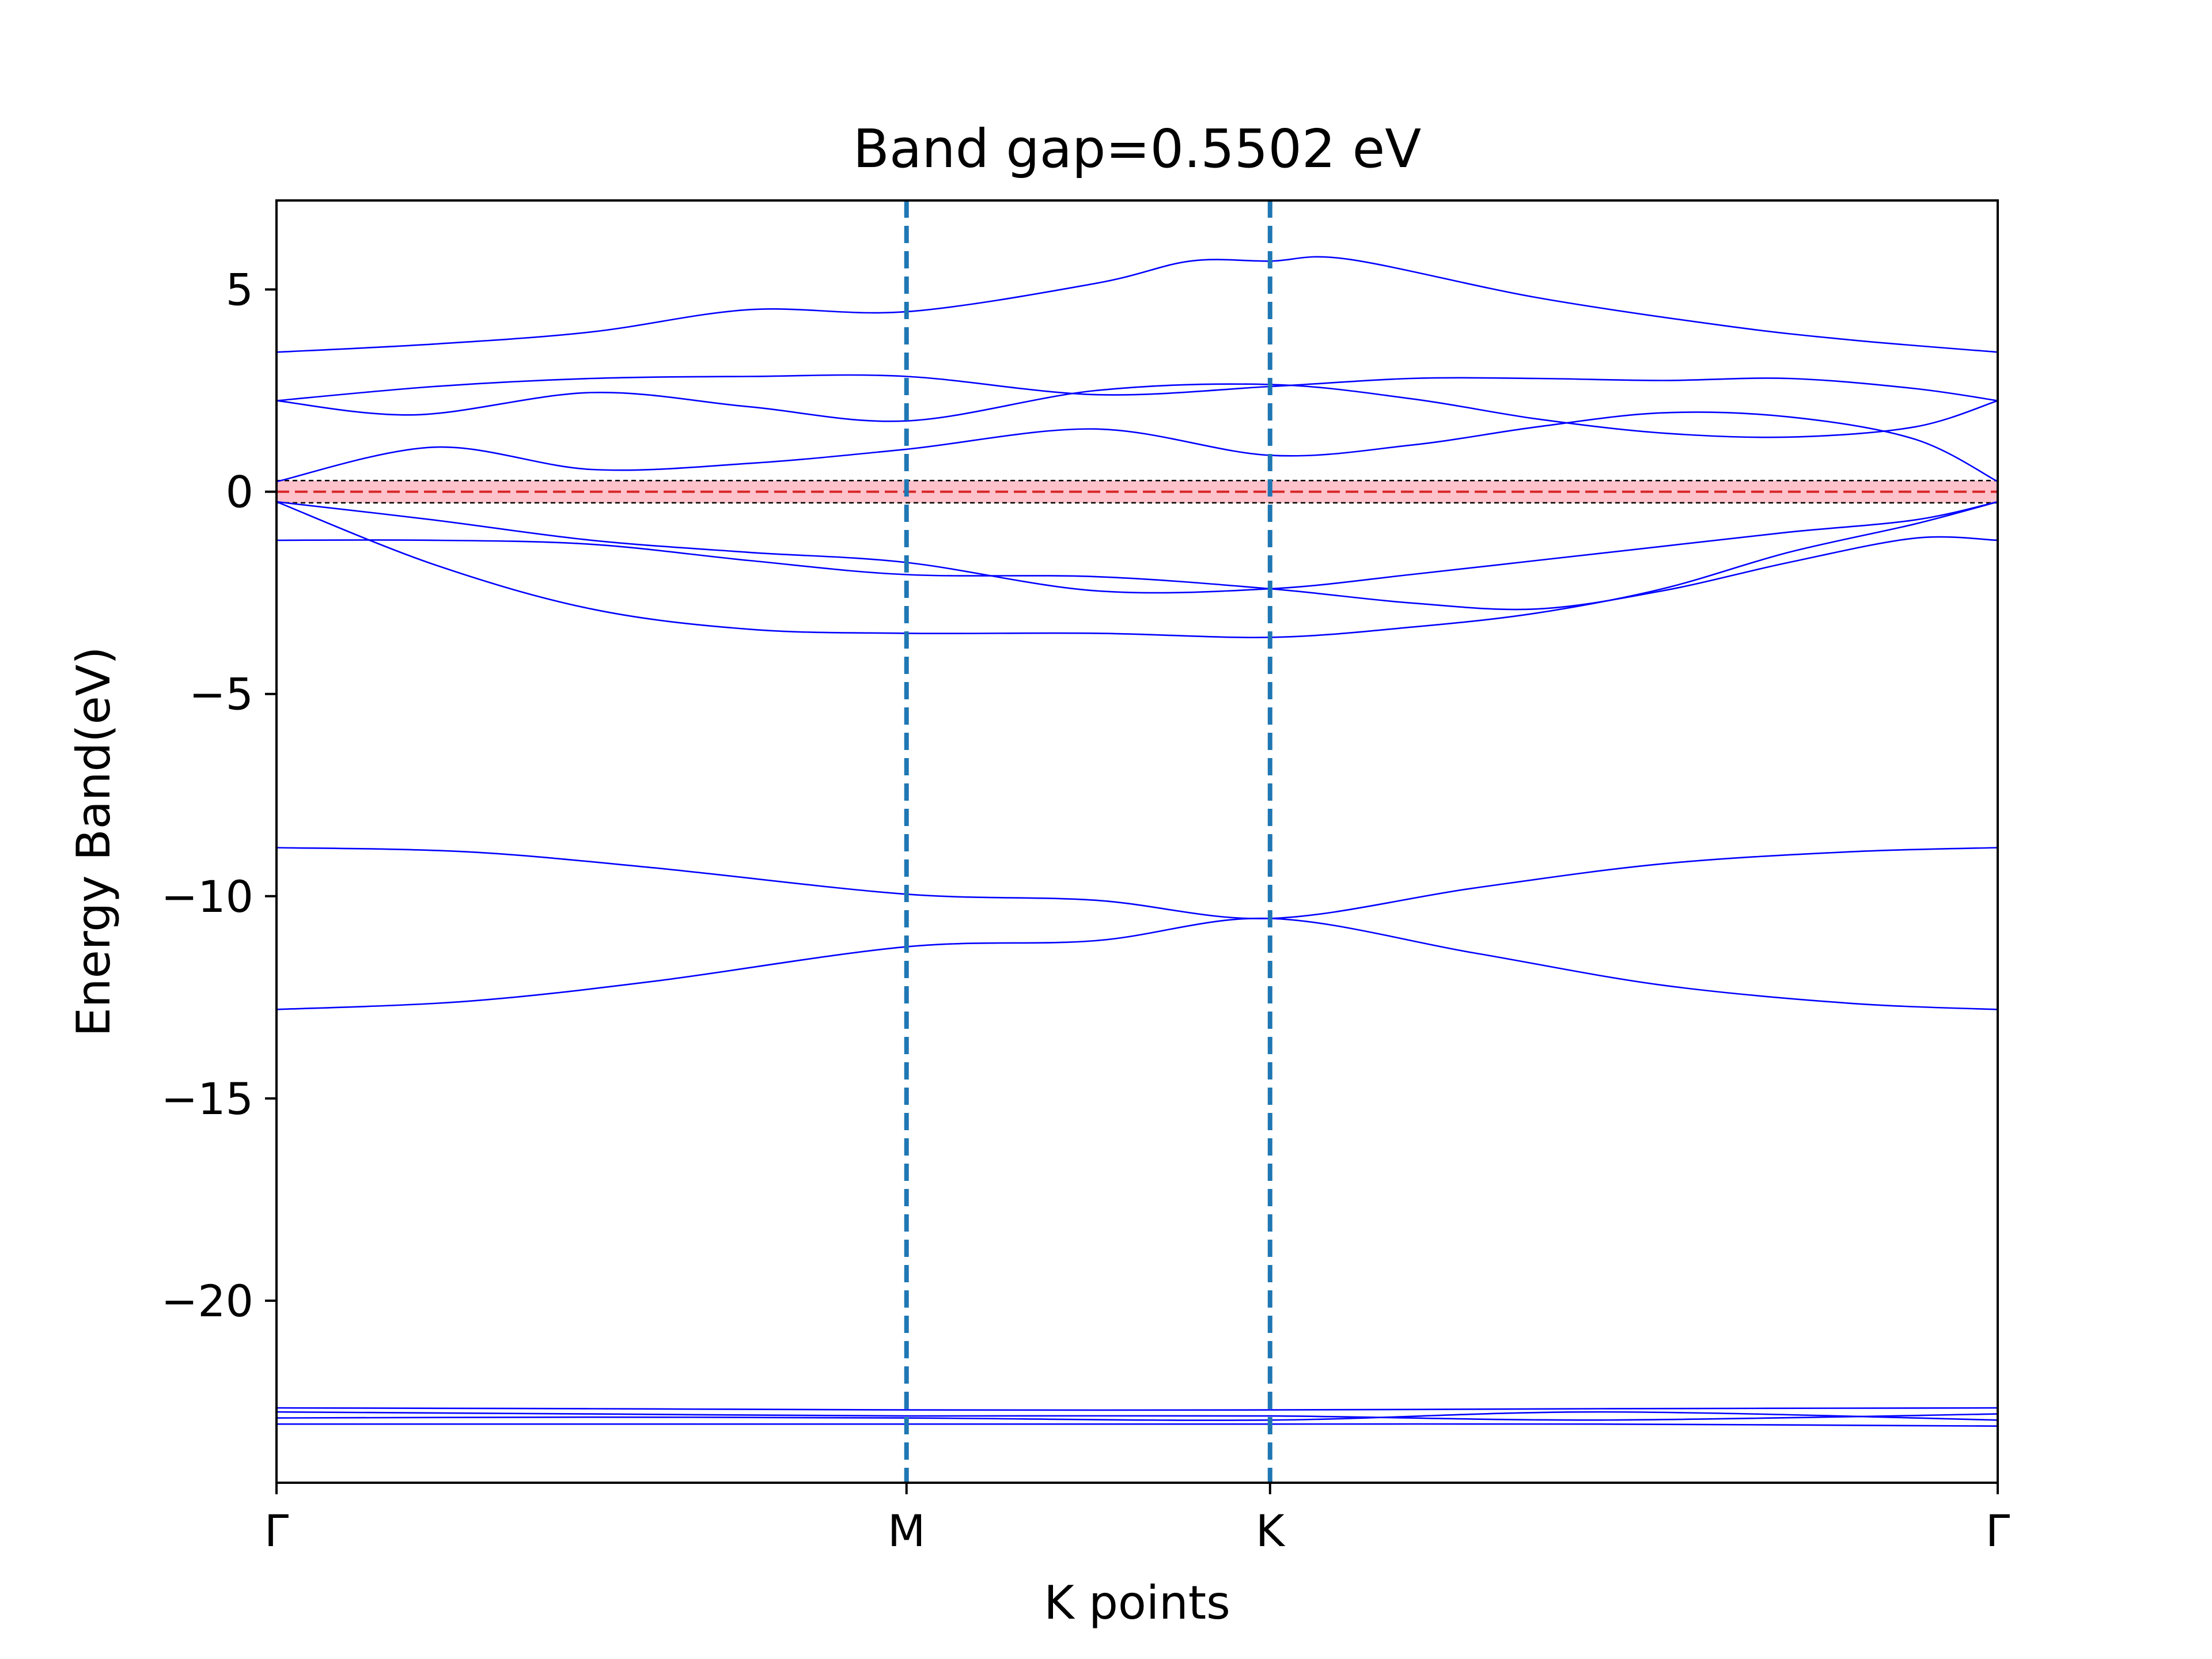  Describe the element at coordinates (239, 289) in the screenshot. I see `y-tick-label: 5` at that location.